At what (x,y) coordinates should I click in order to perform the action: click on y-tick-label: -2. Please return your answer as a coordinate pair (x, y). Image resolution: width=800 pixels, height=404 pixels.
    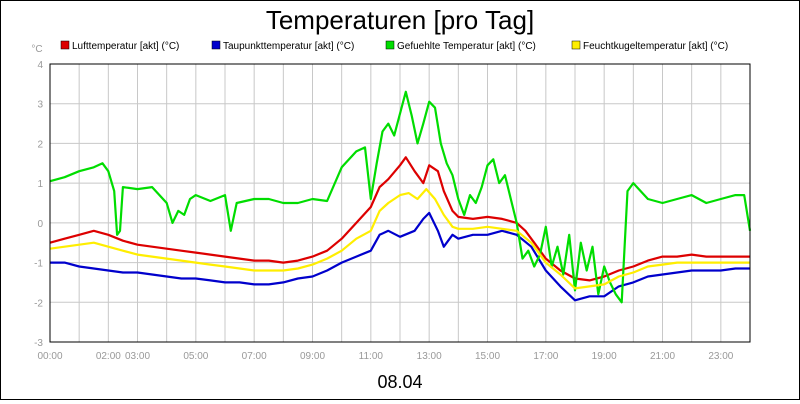
    Looking at the image, I should click on (38, 303).